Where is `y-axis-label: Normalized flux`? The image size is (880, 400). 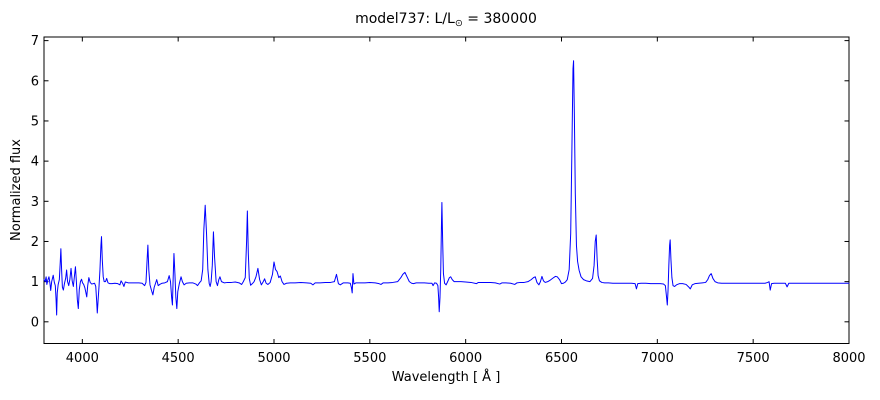
y-axis-label: Normalized flux is located at coordinates (16, 190).